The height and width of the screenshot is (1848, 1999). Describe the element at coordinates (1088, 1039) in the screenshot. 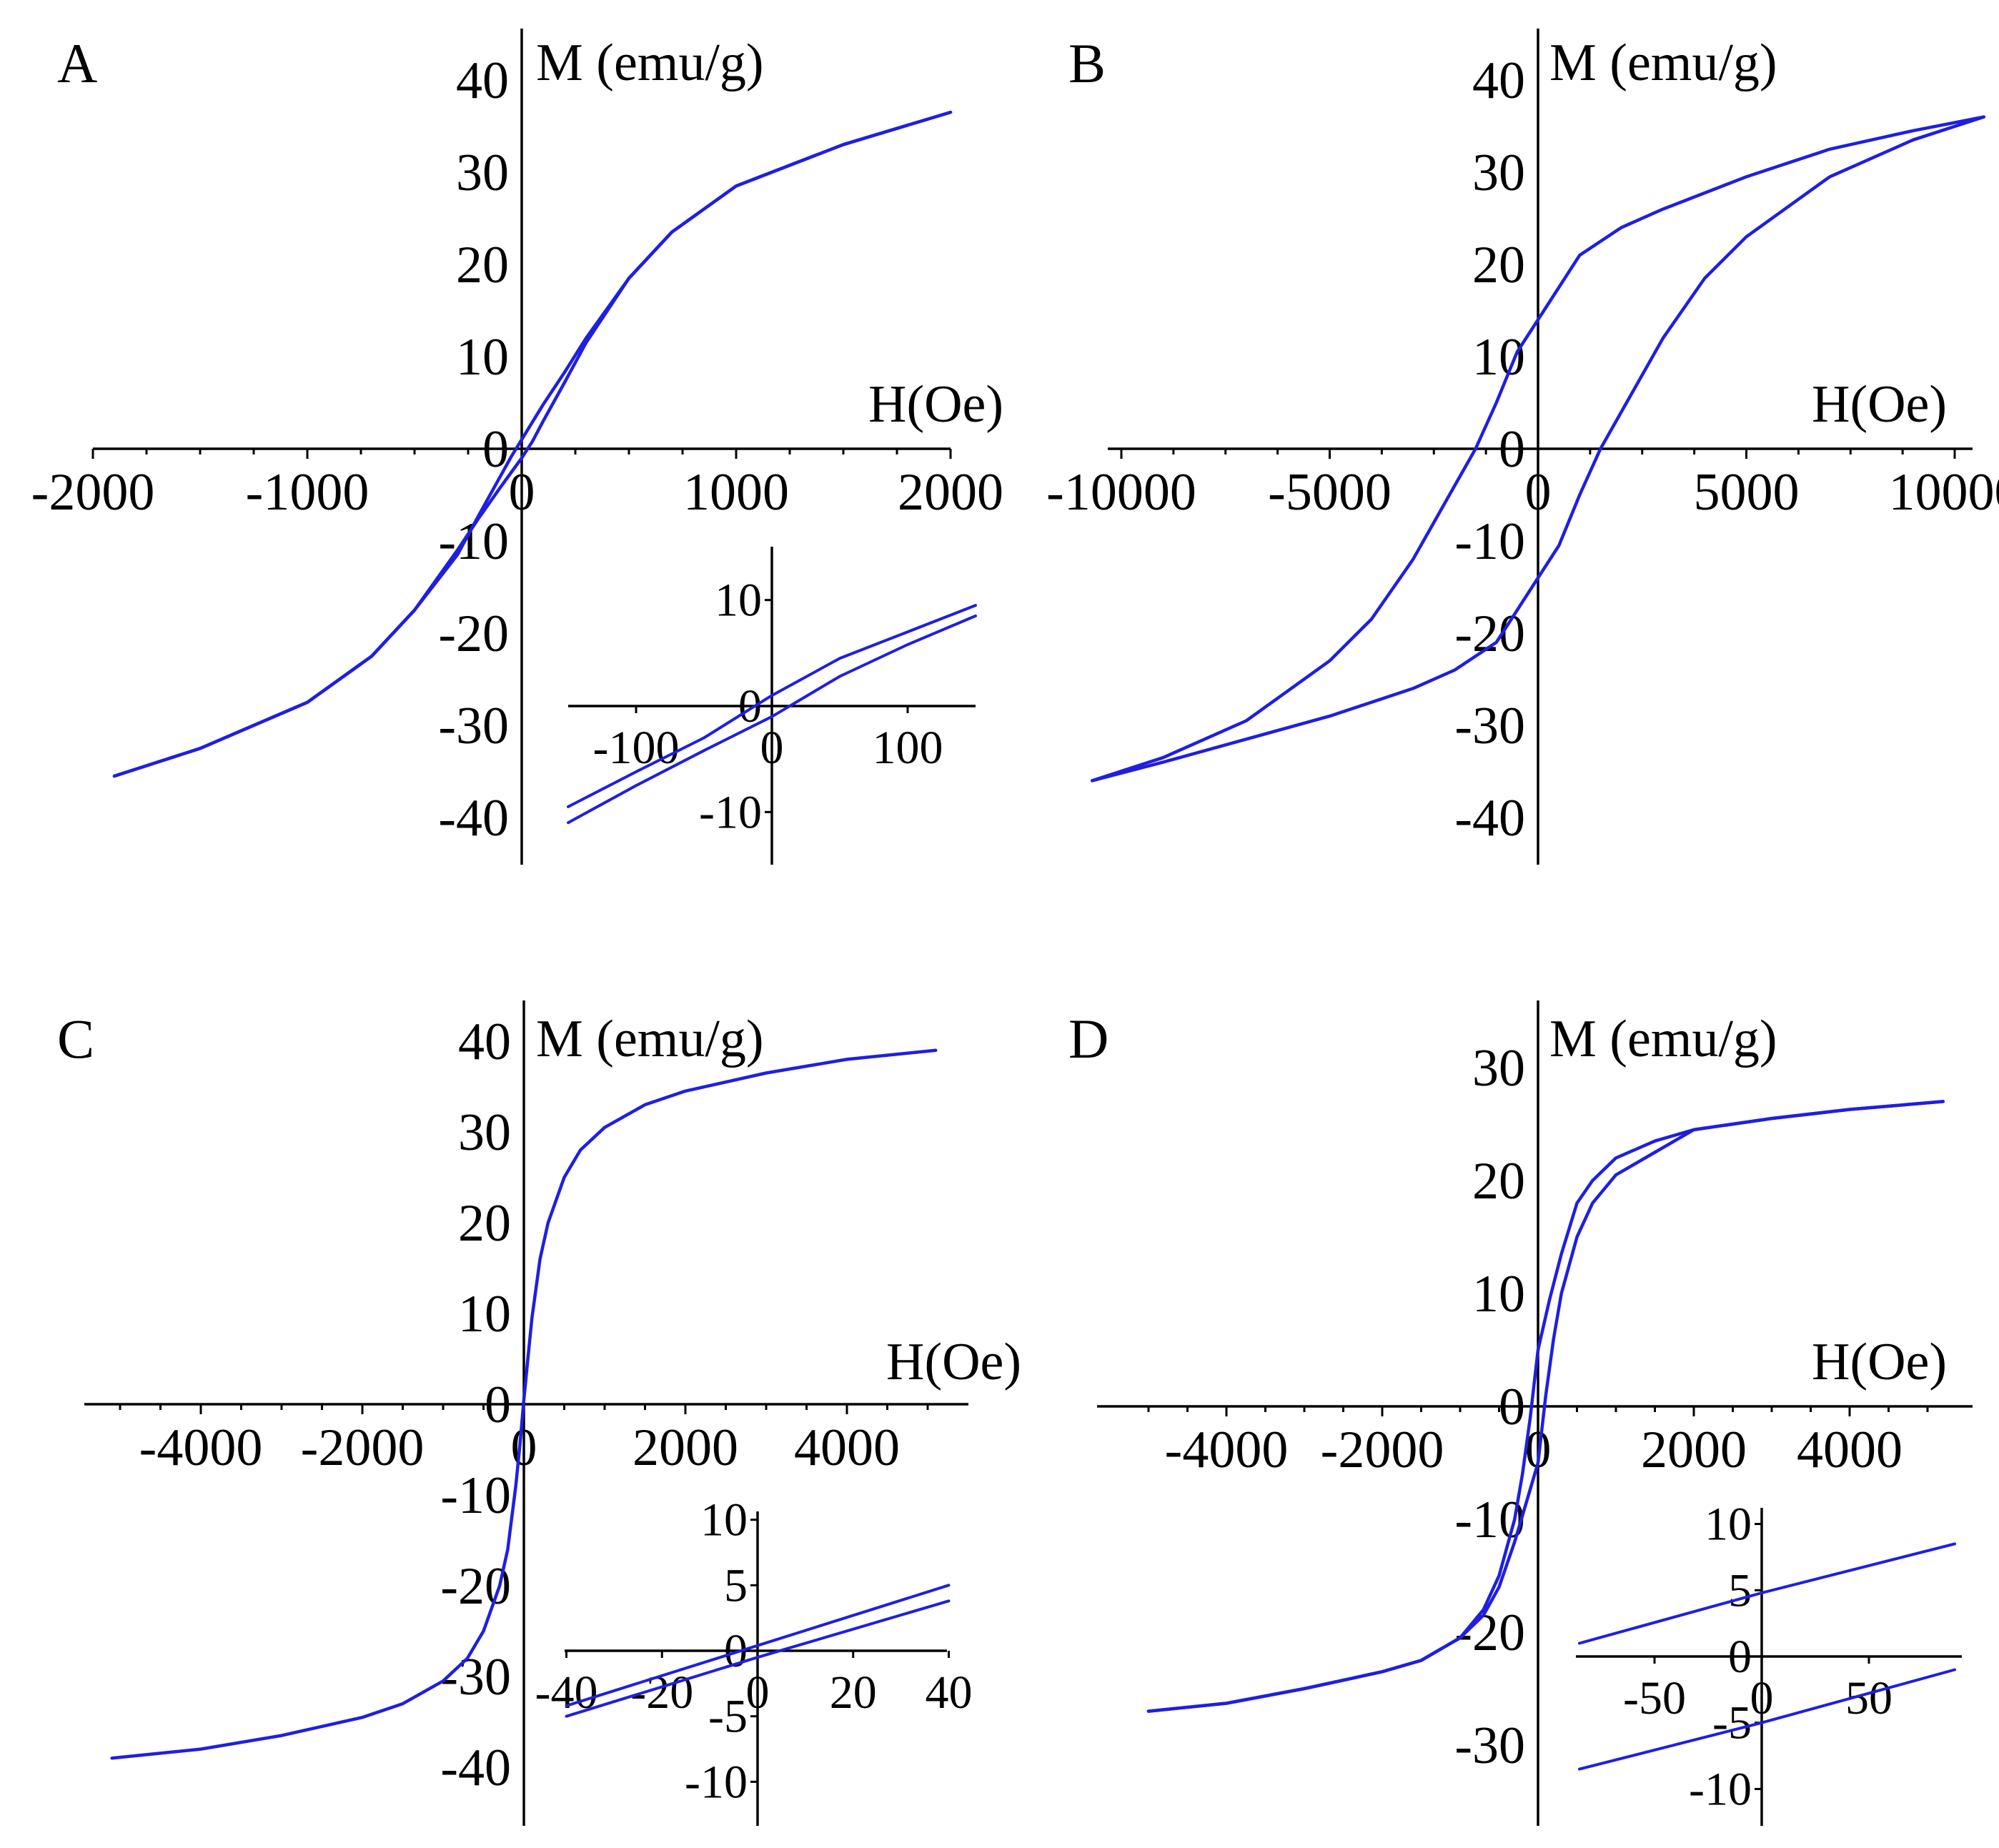

I see `panel-letter: D` at that location.